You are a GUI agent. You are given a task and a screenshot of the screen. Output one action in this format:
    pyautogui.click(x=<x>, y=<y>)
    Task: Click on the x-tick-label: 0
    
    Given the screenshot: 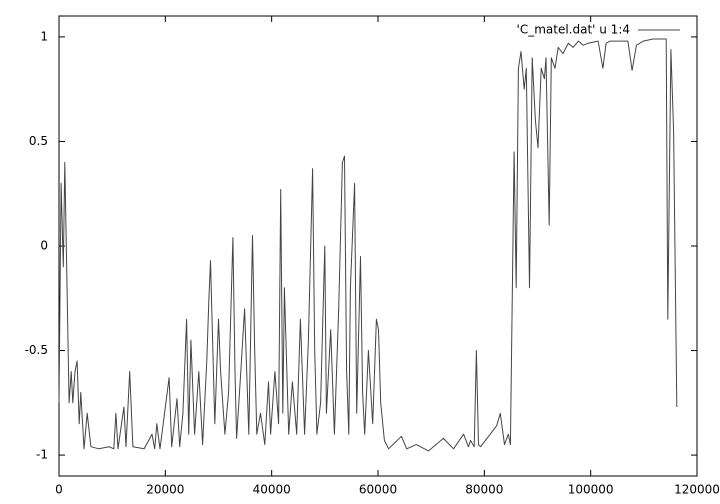 What is the action you would take?
    pyautogui.click(x=59, y=490)
    